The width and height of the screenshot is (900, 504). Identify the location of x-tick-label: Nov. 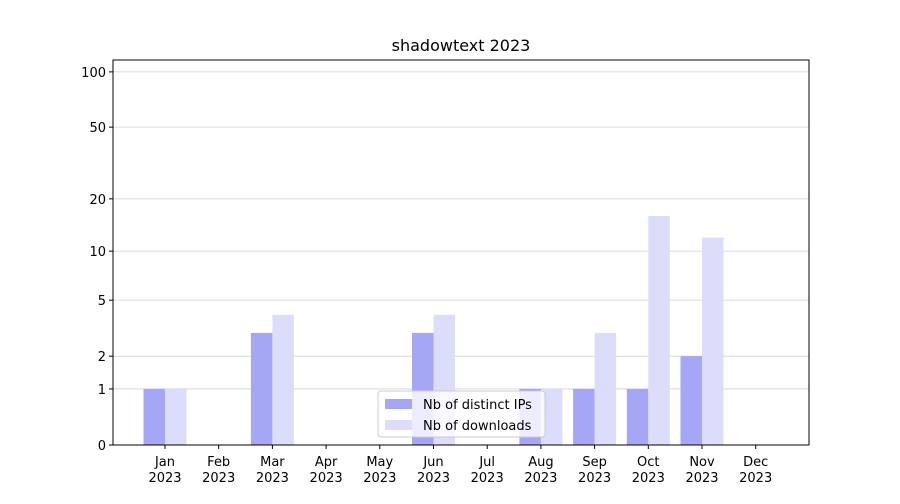
(702, 462).